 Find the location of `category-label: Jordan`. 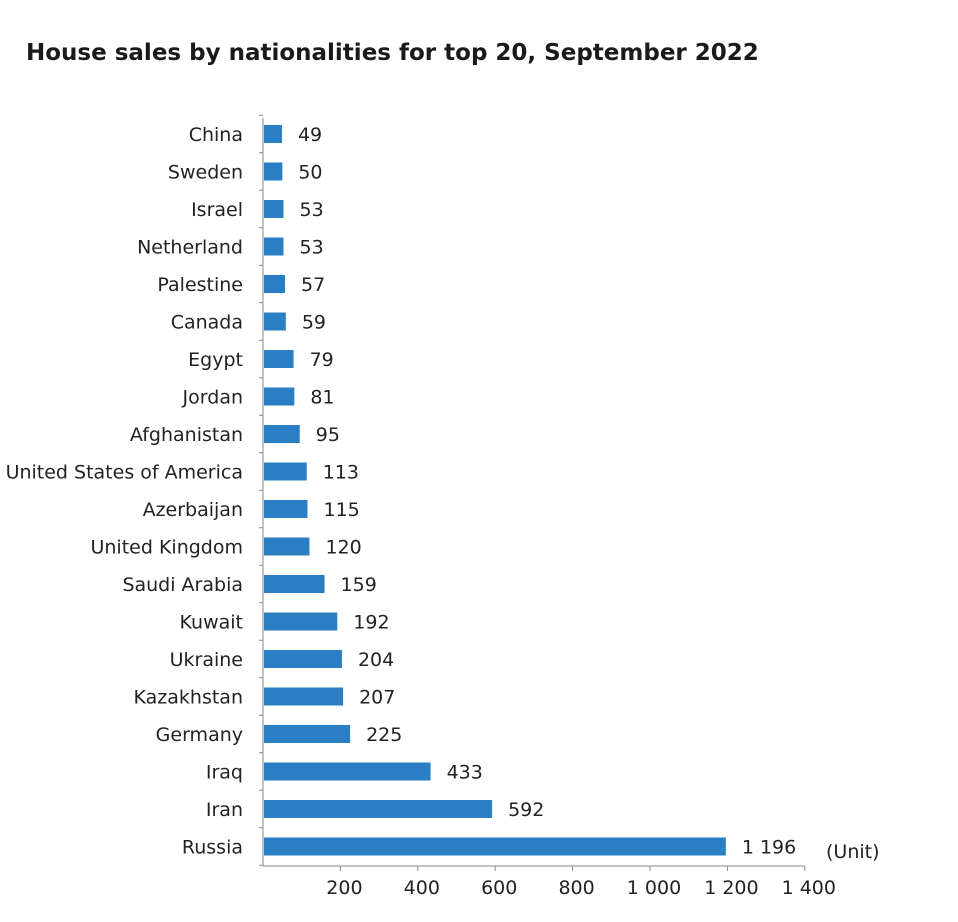

category-label: Jordan is located at coordinates (212, 398).